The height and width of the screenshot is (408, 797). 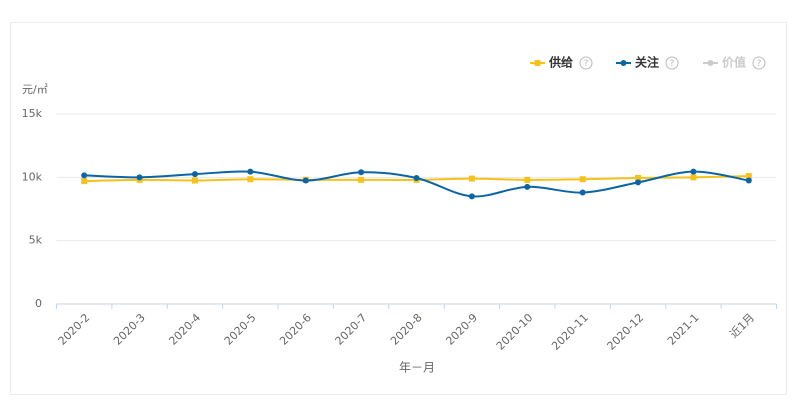 I want to click on legend-item: 价值?, so click(x=734, y=62).